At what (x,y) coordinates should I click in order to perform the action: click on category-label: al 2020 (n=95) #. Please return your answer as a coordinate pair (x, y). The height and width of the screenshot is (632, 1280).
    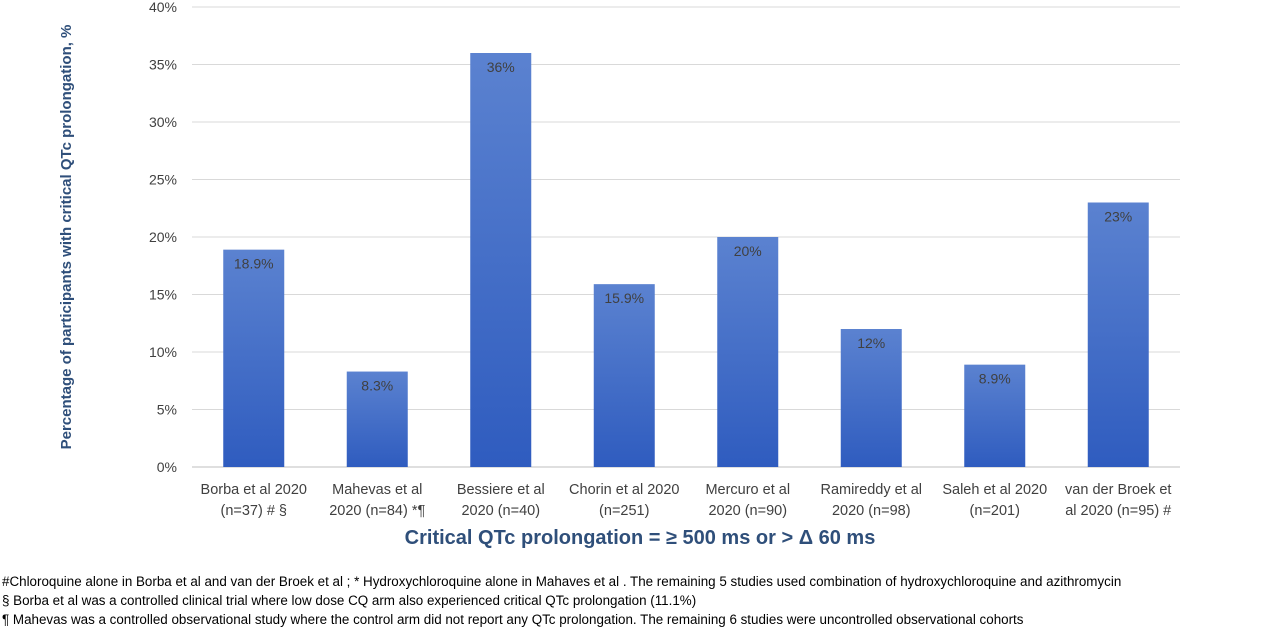
    Looking at the image, I should click on (1118, 511).